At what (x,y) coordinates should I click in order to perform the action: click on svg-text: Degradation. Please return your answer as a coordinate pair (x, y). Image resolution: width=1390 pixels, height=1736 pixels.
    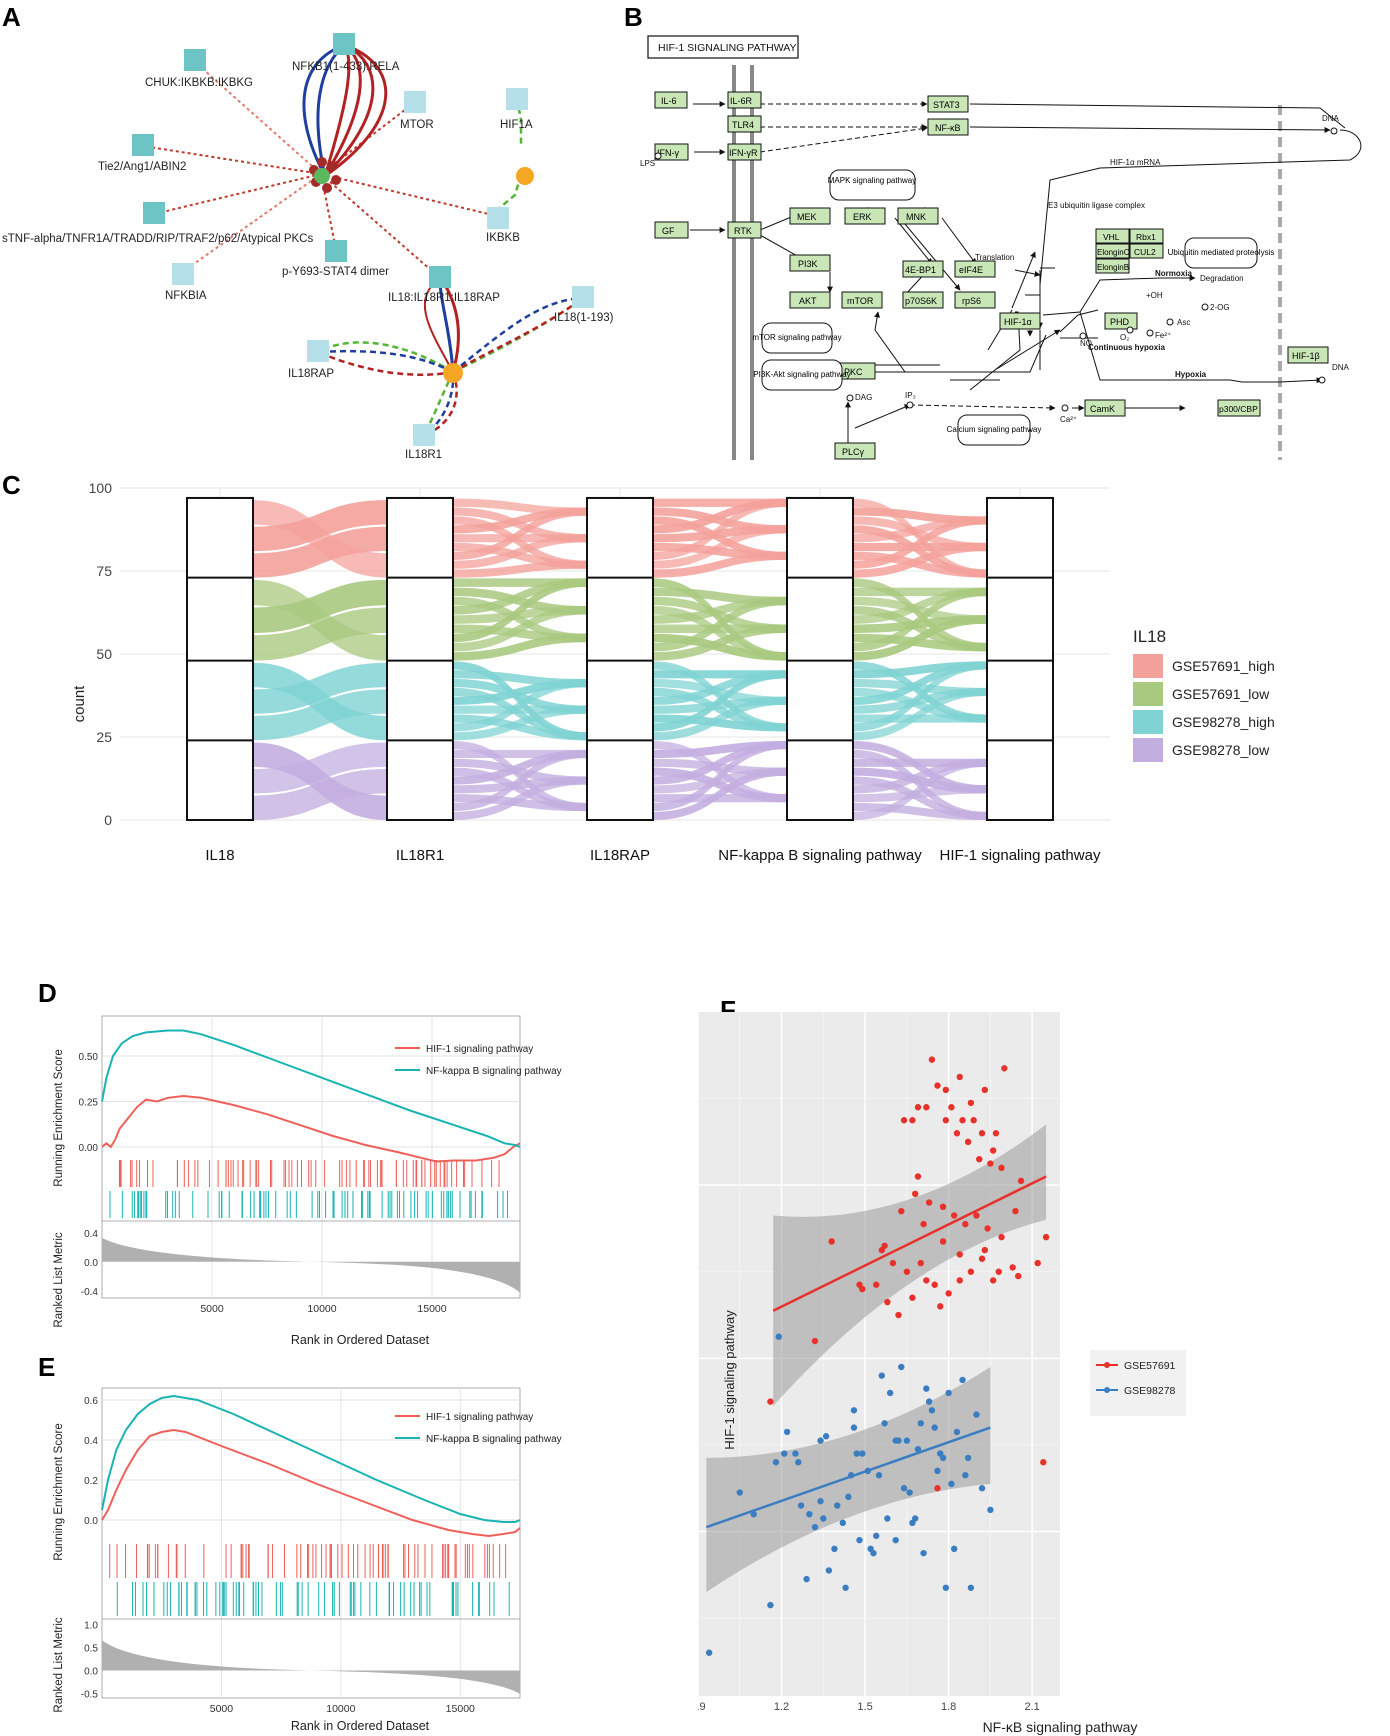
    Looking at the image, I should click on (1222, 278).